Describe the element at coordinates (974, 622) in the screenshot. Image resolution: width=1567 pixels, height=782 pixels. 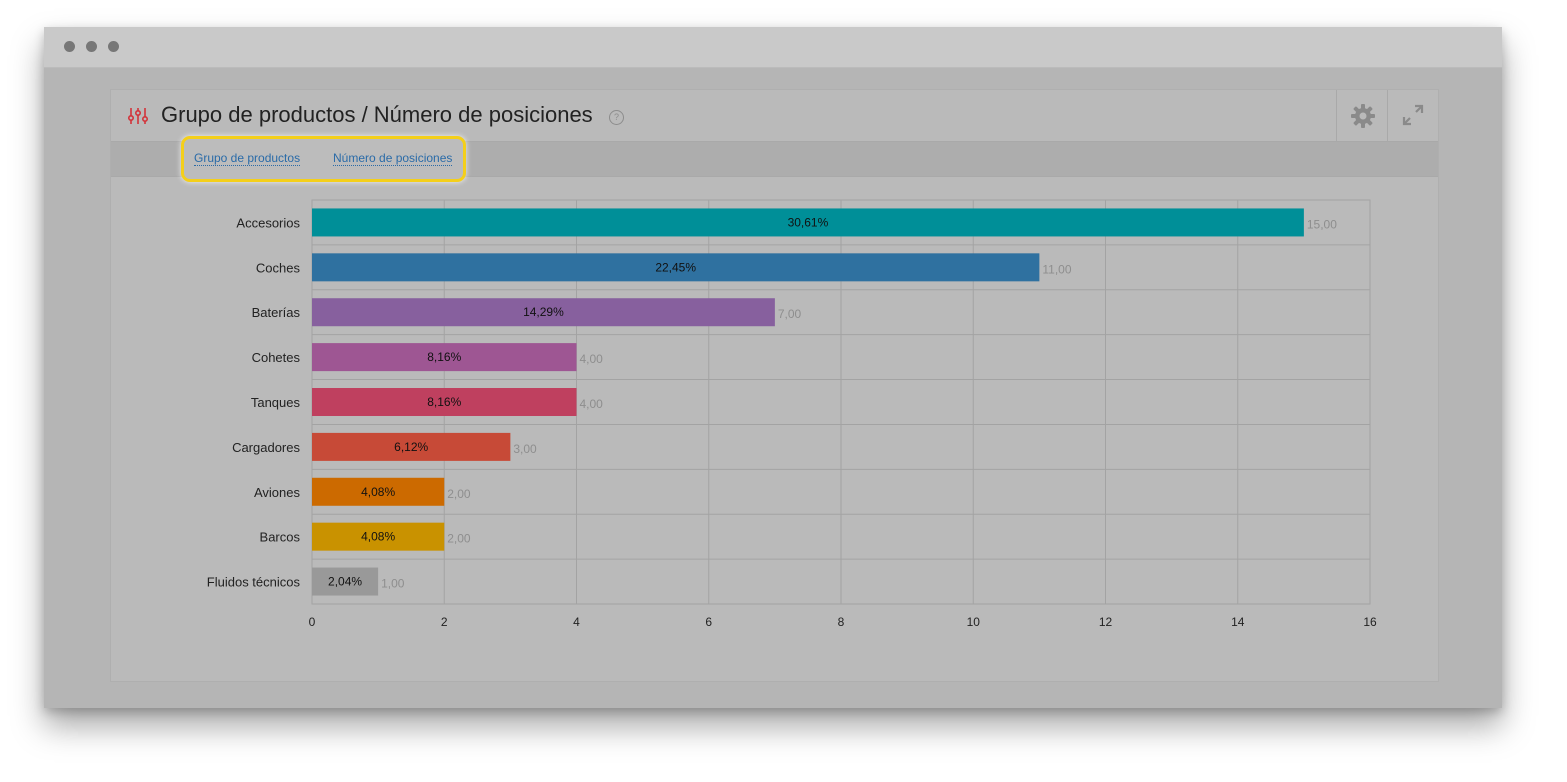
I see `x-tick-label: 10` at that location.